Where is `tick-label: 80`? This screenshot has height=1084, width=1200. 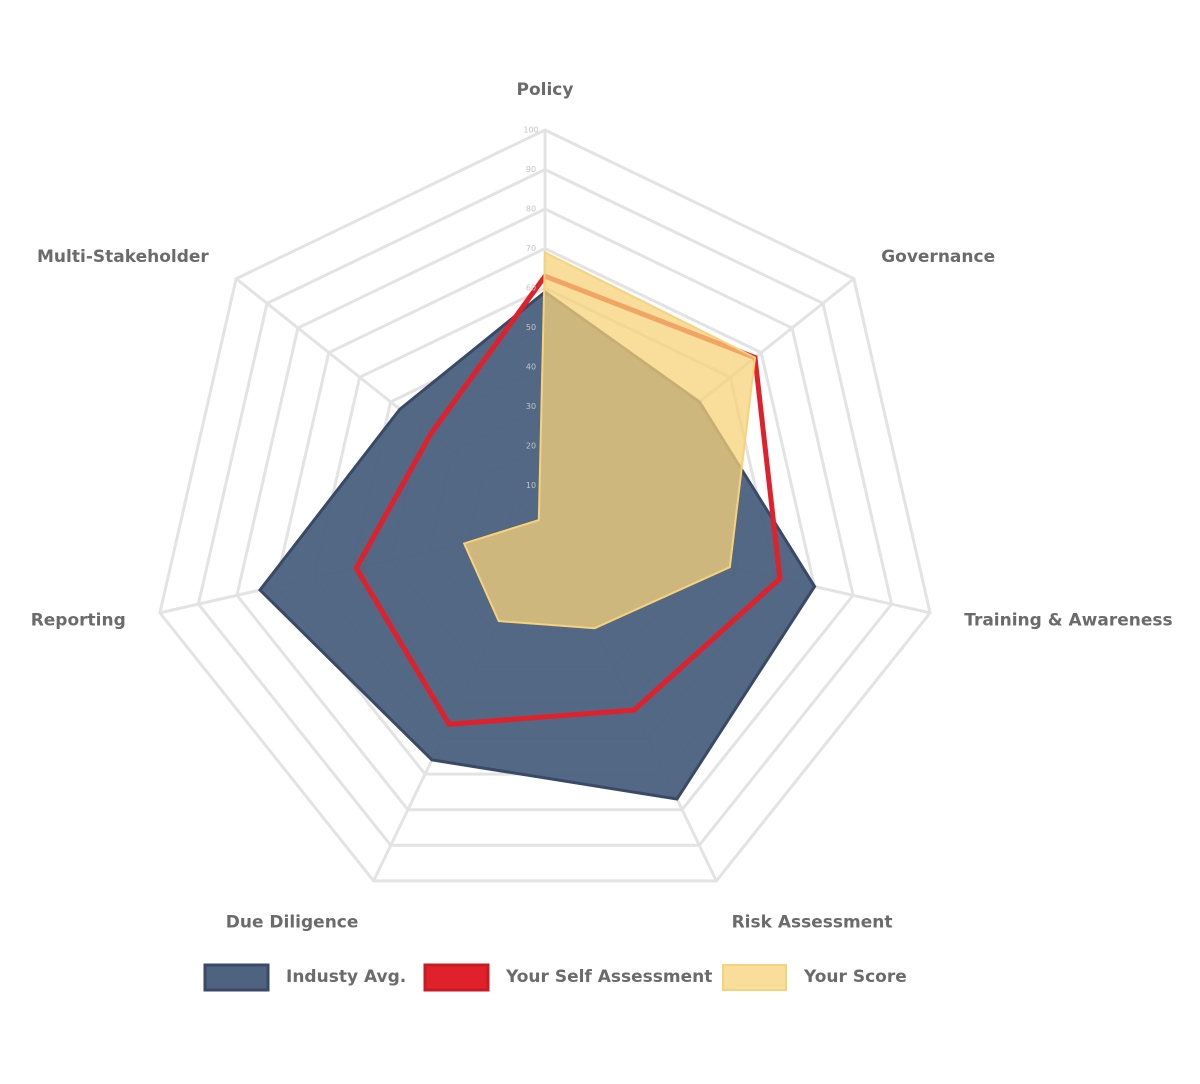 tick-label: 80 is located at coordinates (531, 209).